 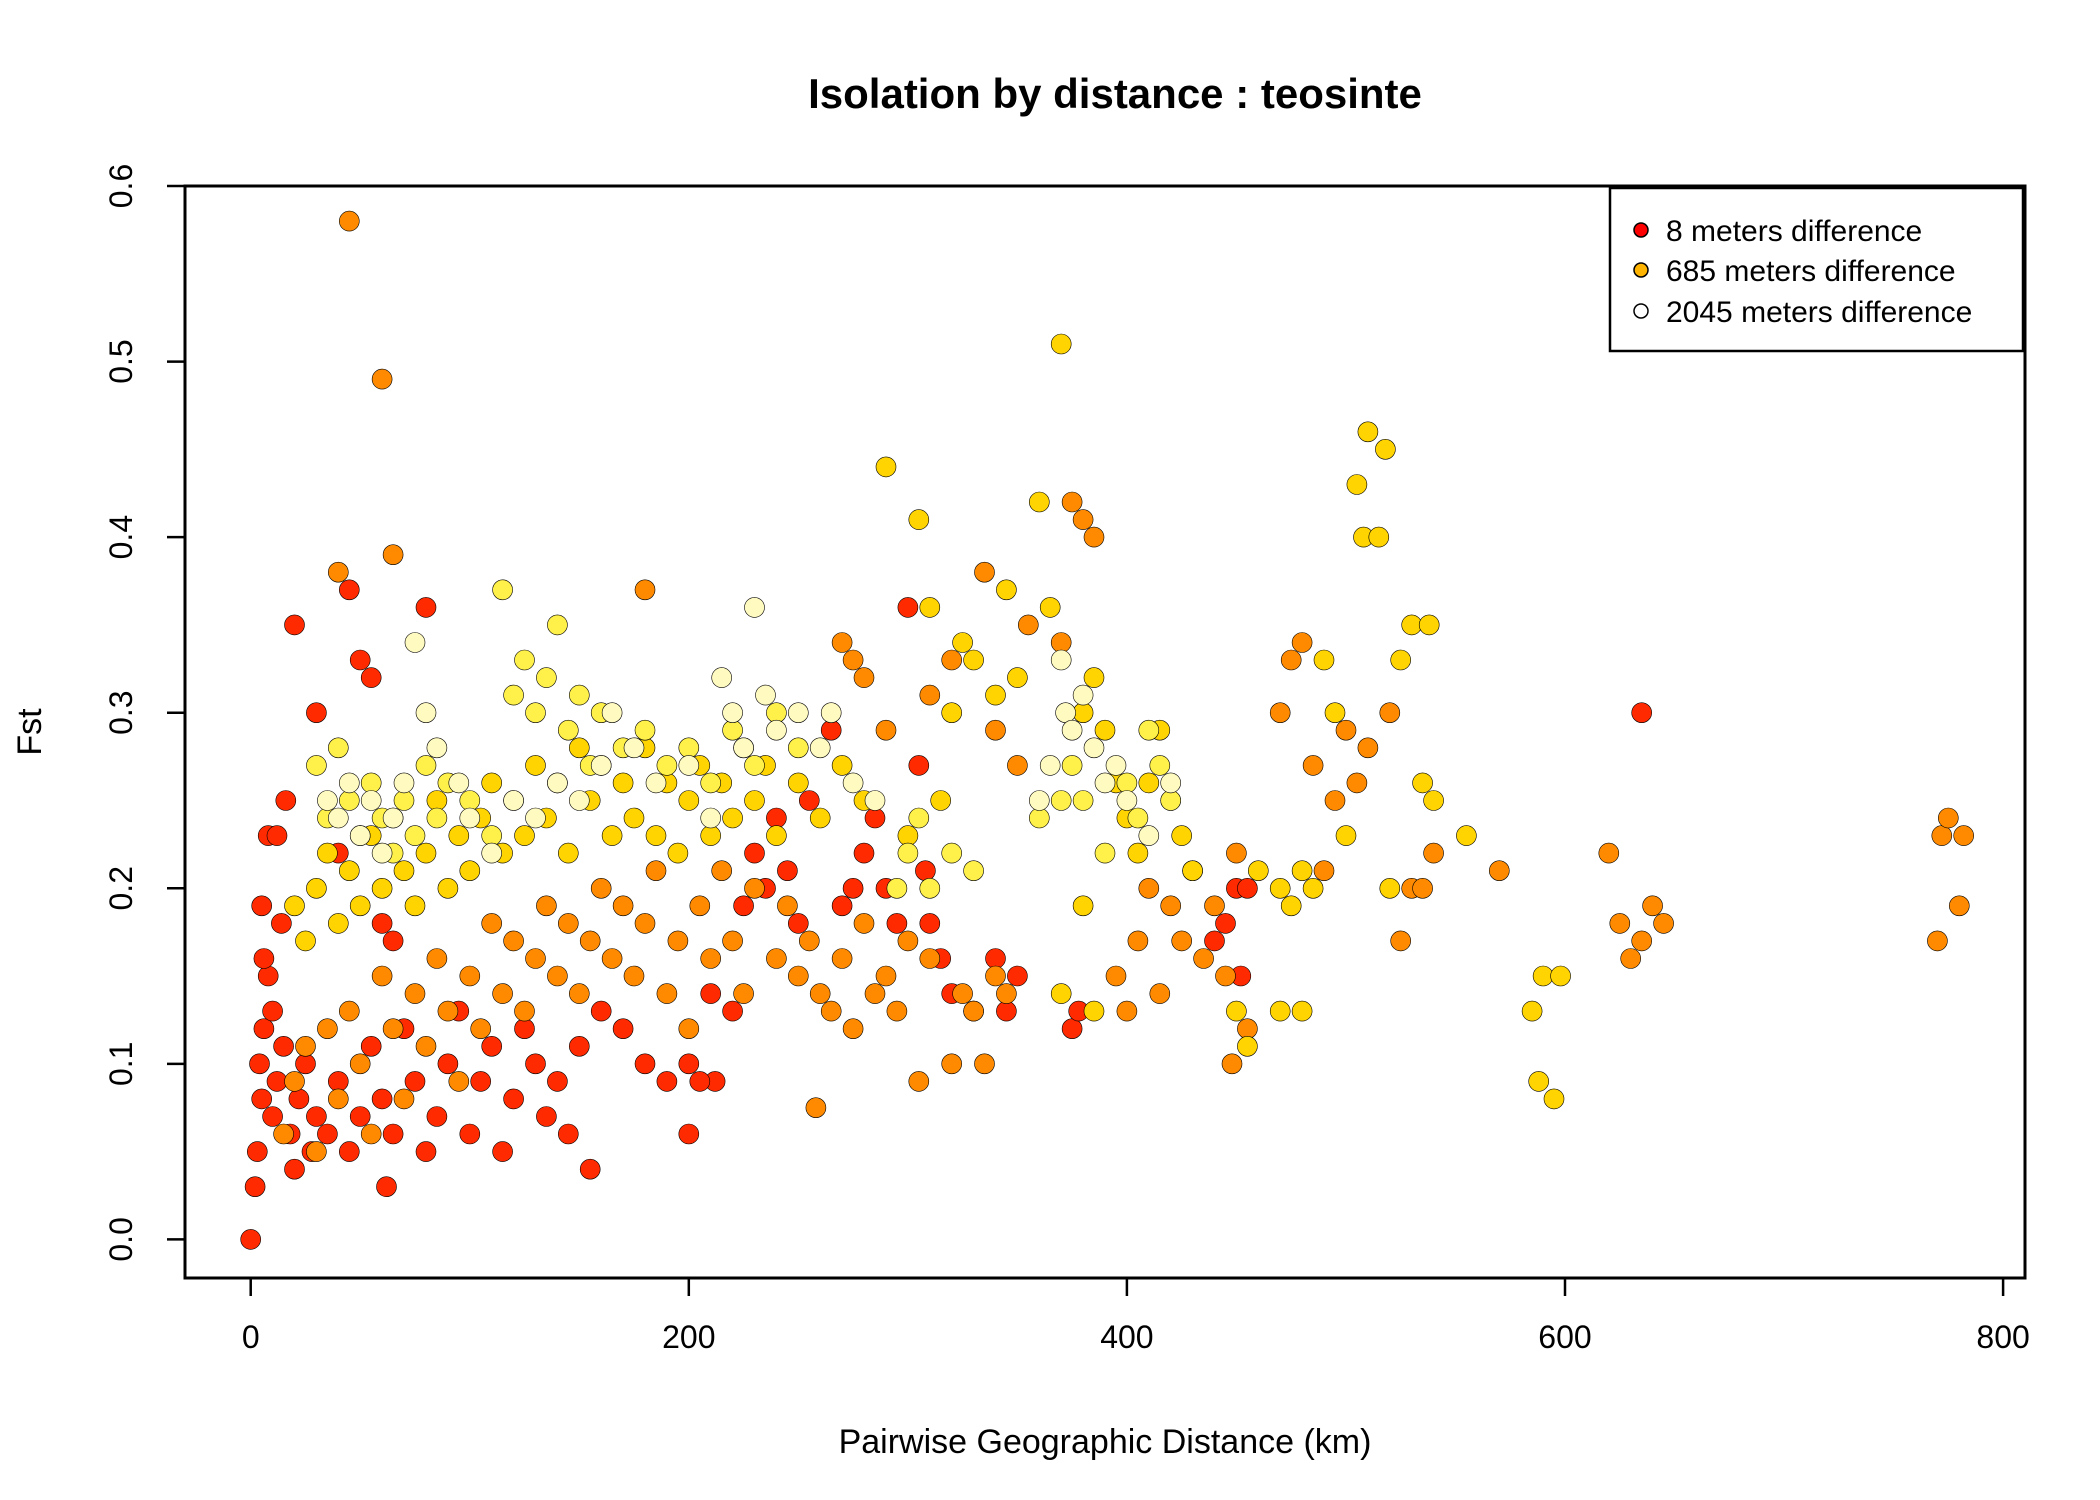 I want to click on y-tick-label: 0.5, so click(x=121, y=361).